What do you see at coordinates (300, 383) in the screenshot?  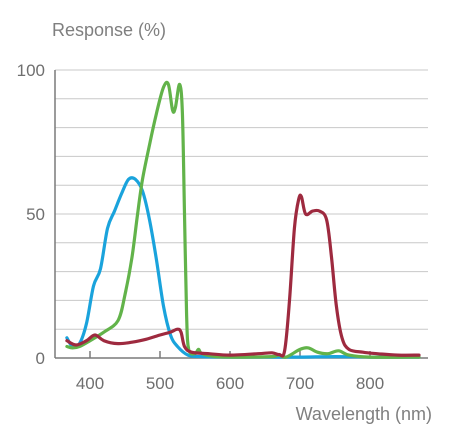 I see `x-tick-label-700: 700` at bounding box center [300, 383].